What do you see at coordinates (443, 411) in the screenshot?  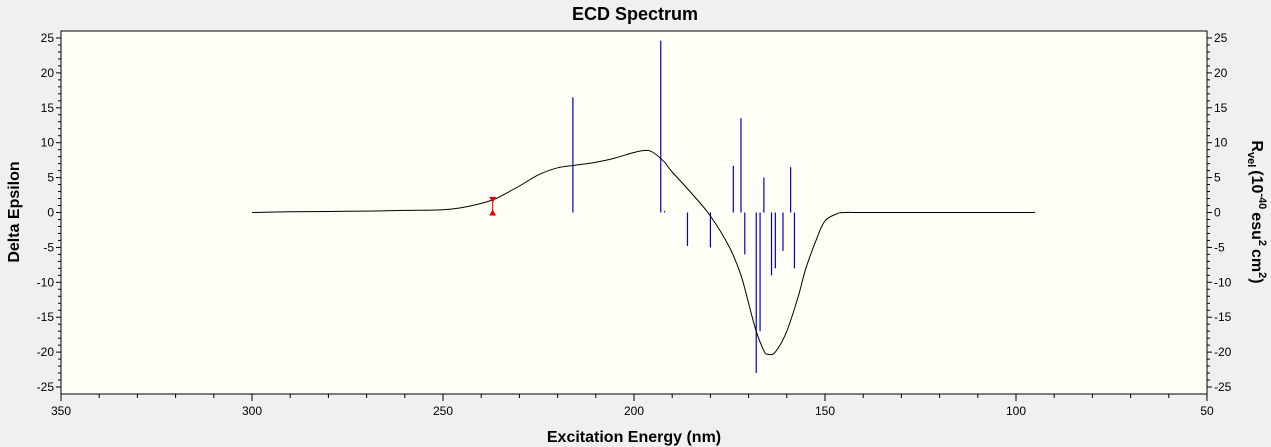 I see `x-tick-label: 250` at bounding box center [443, 411].